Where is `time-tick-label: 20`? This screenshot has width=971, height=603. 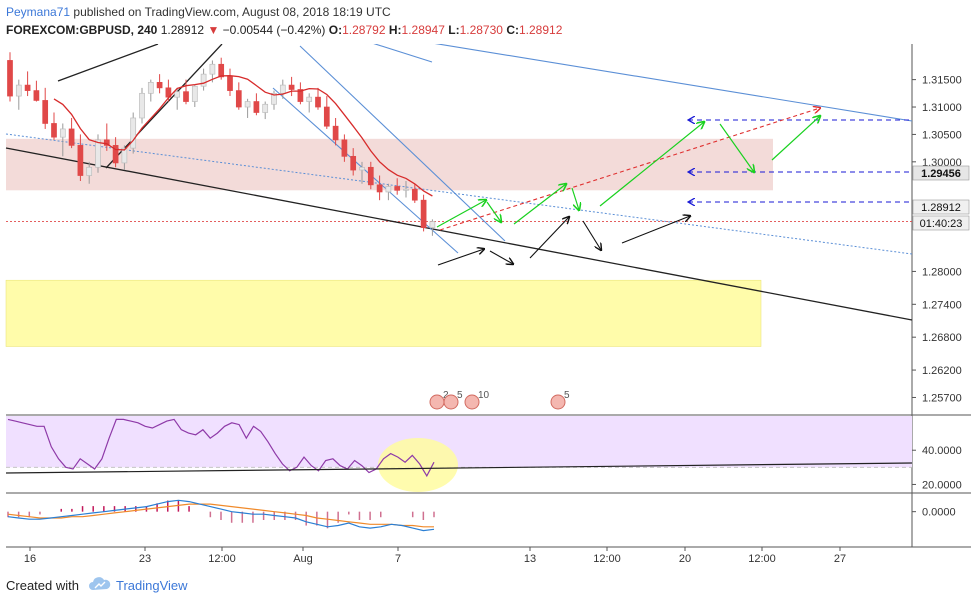 time-tick-label: 20 is located at coordinates (685, 559).